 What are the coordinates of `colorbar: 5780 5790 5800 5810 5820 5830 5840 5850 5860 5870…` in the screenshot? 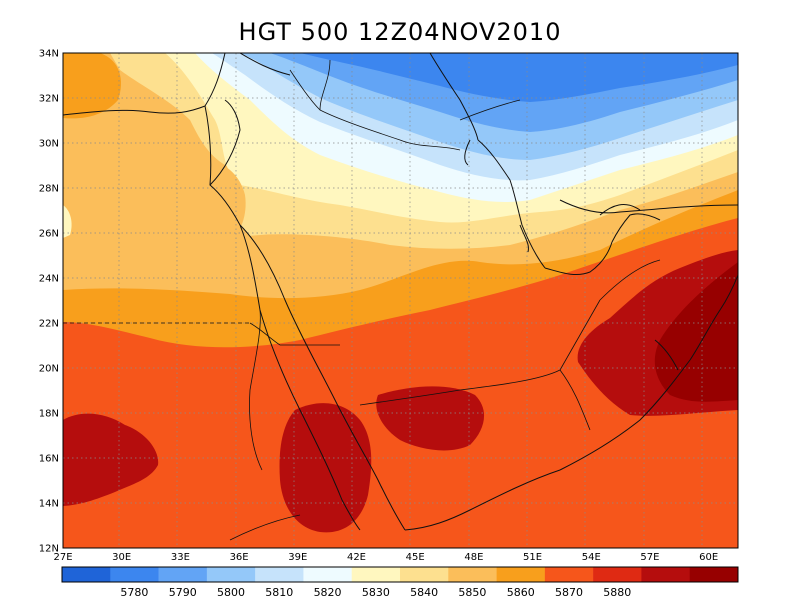 It's located at (400, 582).